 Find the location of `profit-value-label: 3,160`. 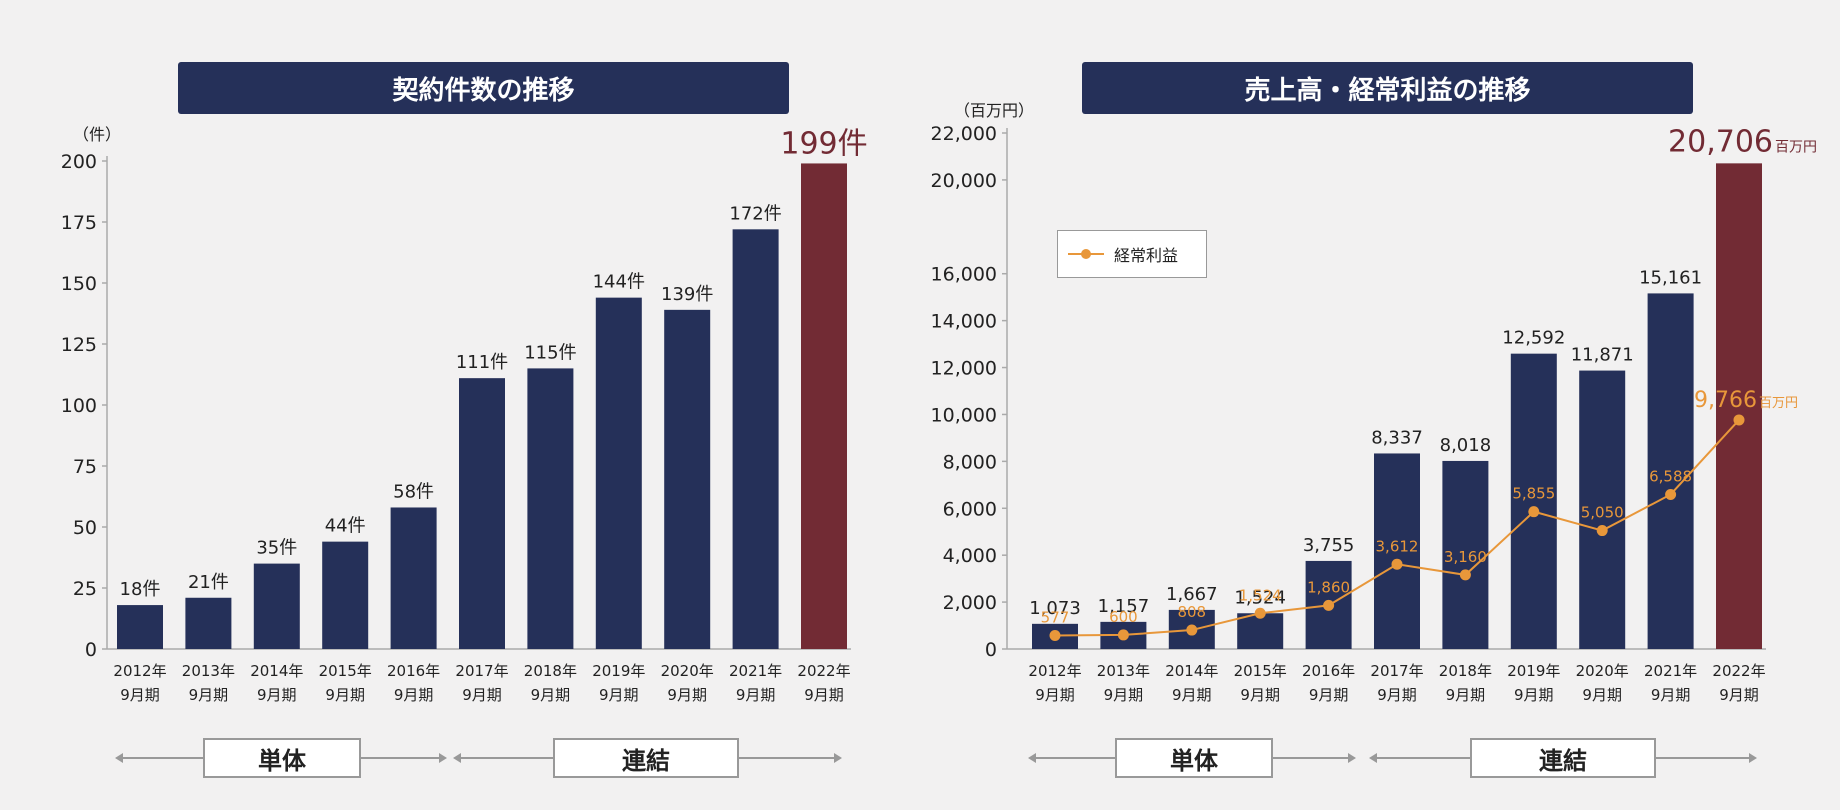

profit-value-label: 3,160 is located at coordinates (1465, 557).